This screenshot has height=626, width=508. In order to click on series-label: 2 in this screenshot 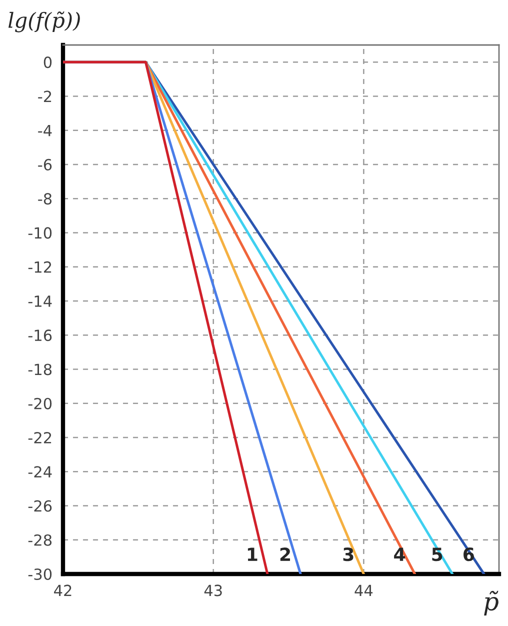, I will do `click(285, 554)`.